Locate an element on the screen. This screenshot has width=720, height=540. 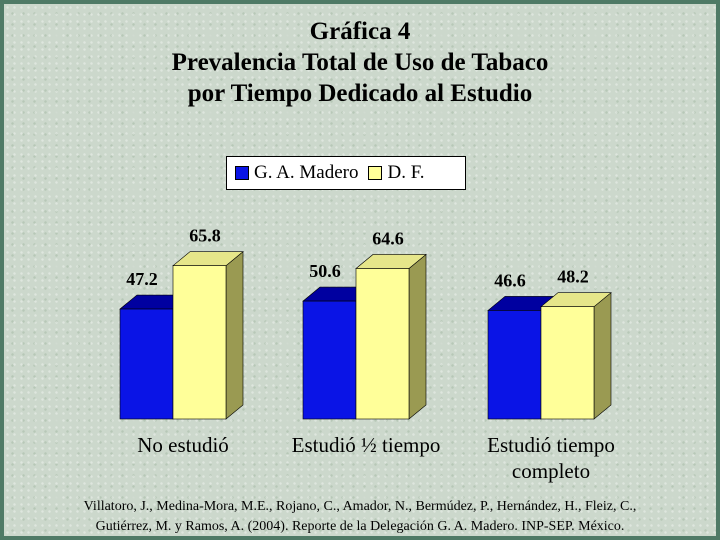
legend-label-gam: G. A. Madero is located at coordinates (306, 172).